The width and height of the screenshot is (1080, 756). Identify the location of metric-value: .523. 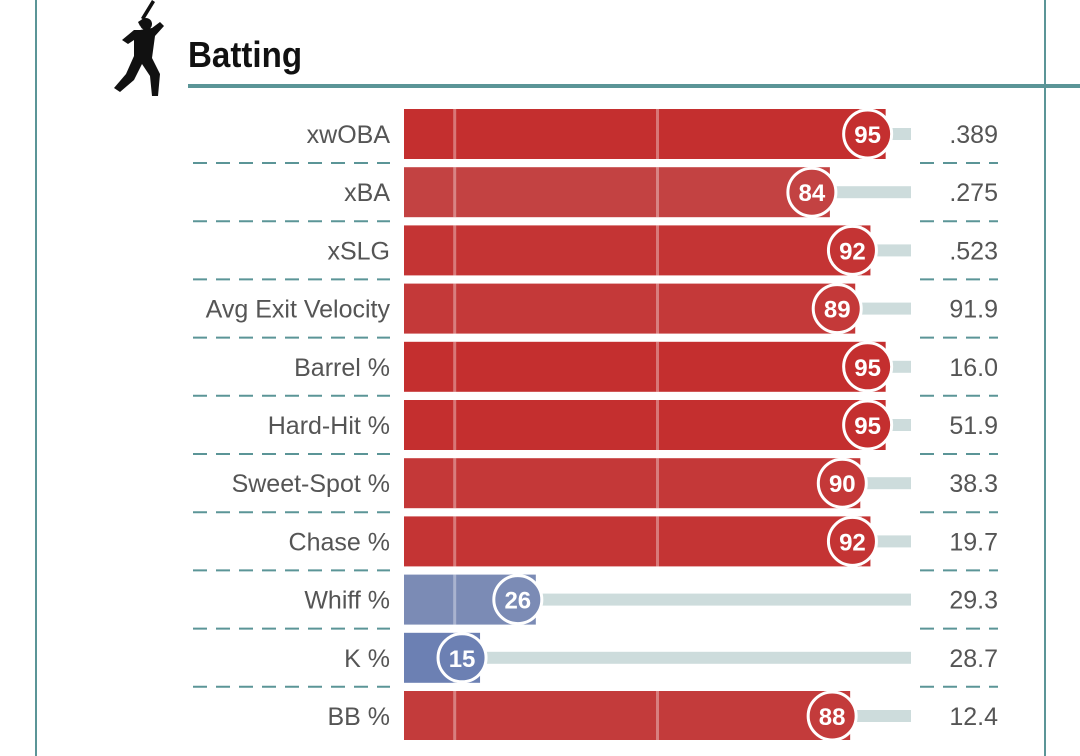
(973, 251).